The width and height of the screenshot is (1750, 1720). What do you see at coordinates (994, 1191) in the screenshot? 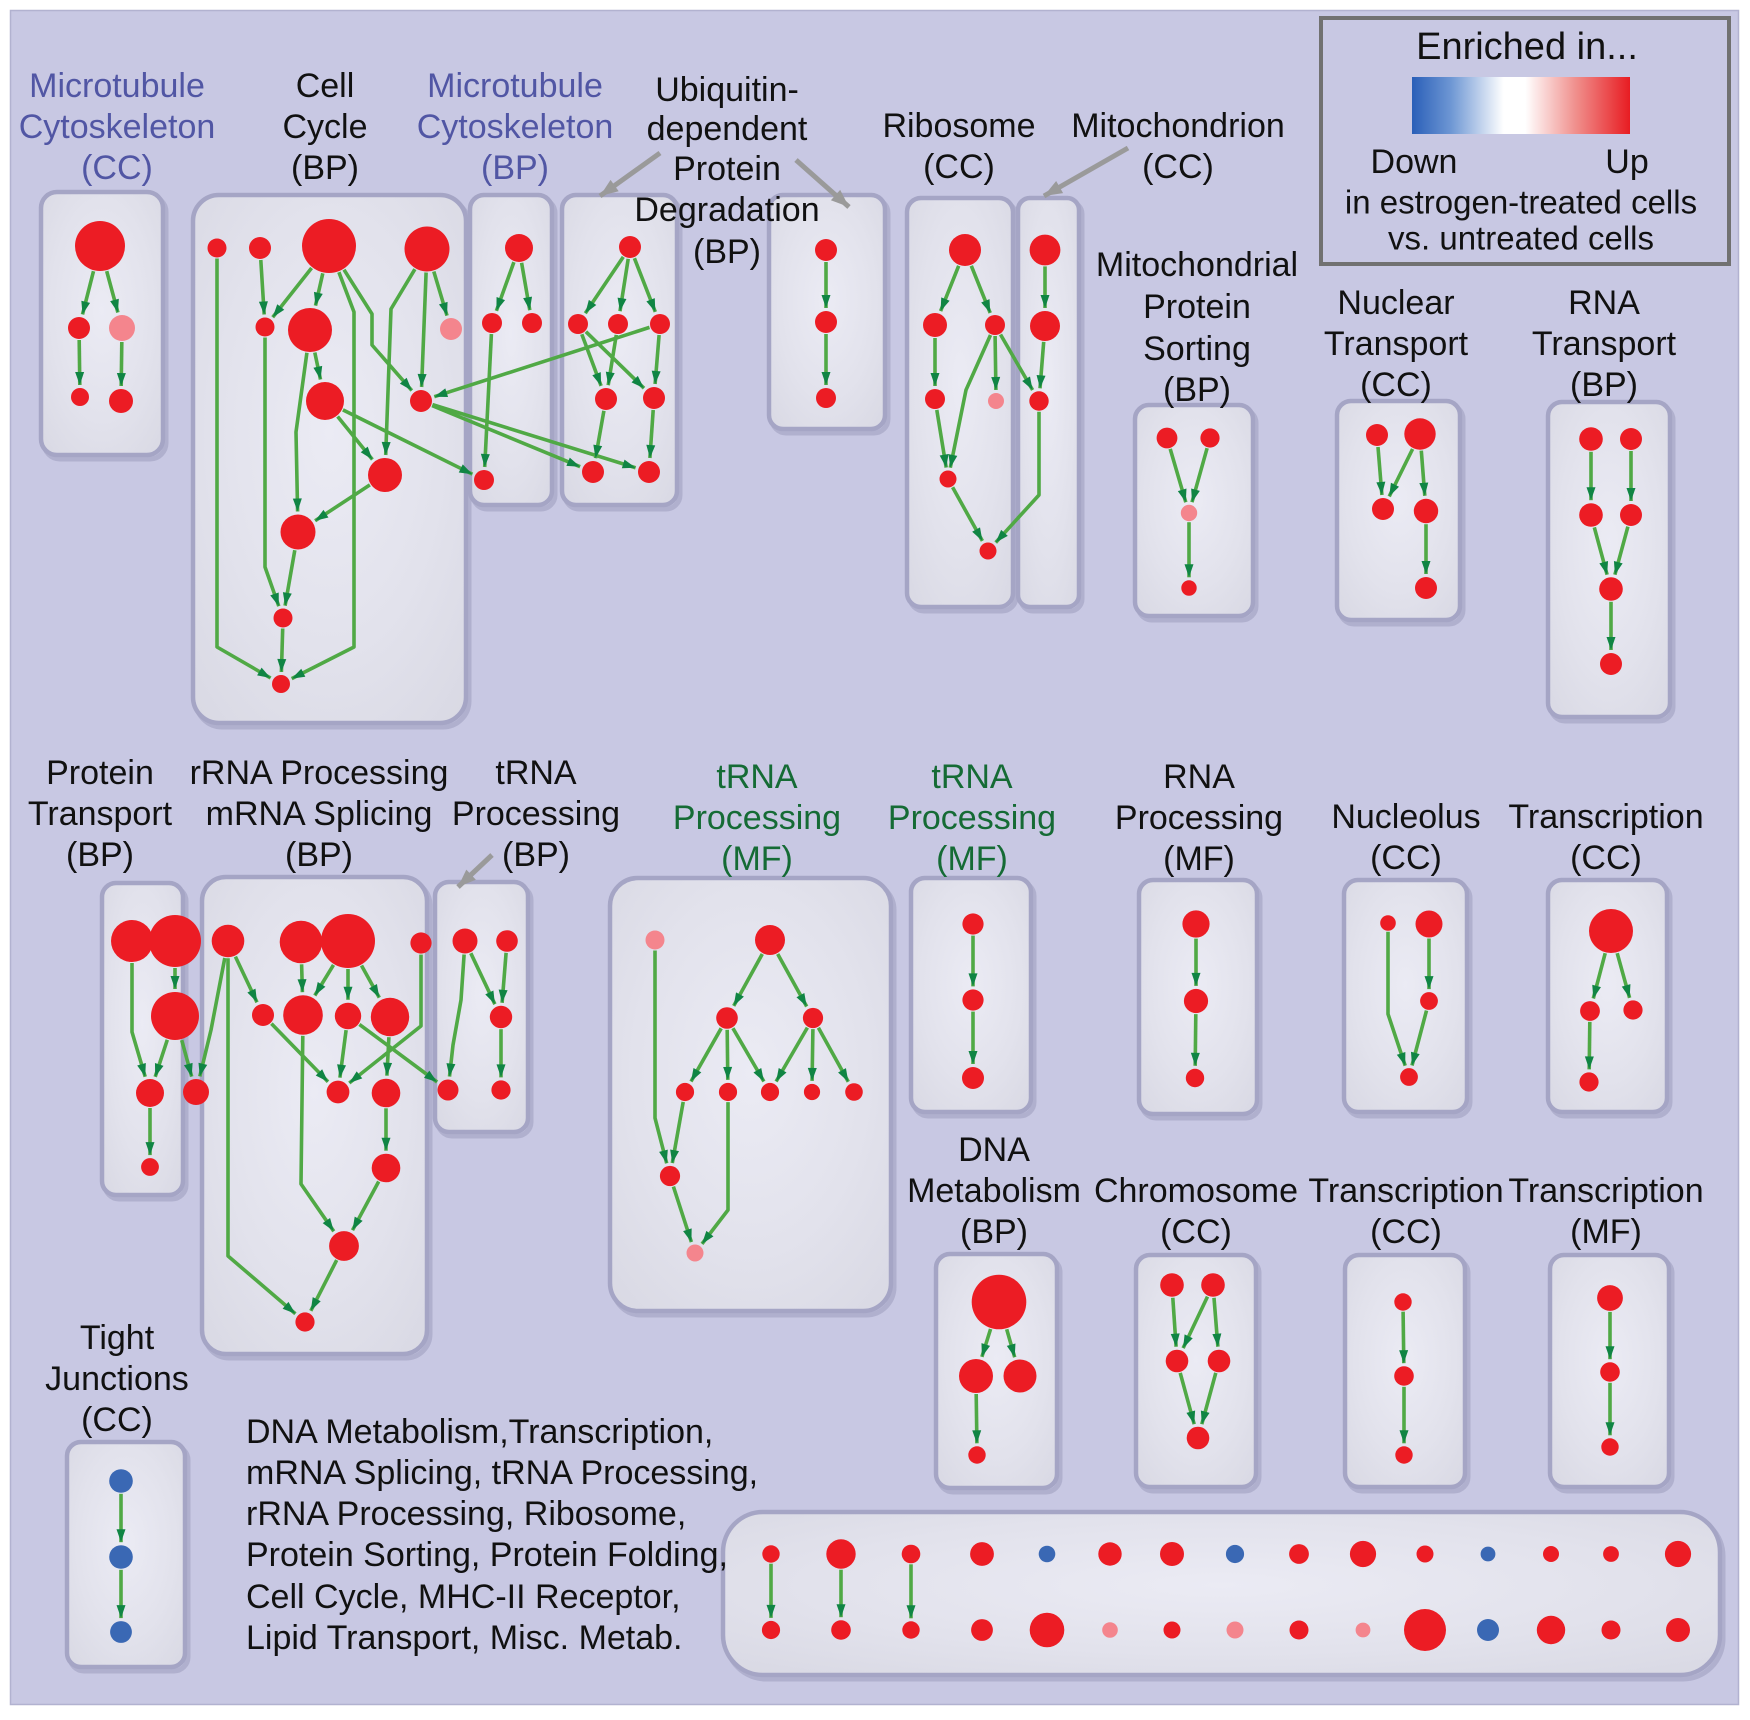
I see `svg-text: Metabolism` at bounding box center [994, 1191].